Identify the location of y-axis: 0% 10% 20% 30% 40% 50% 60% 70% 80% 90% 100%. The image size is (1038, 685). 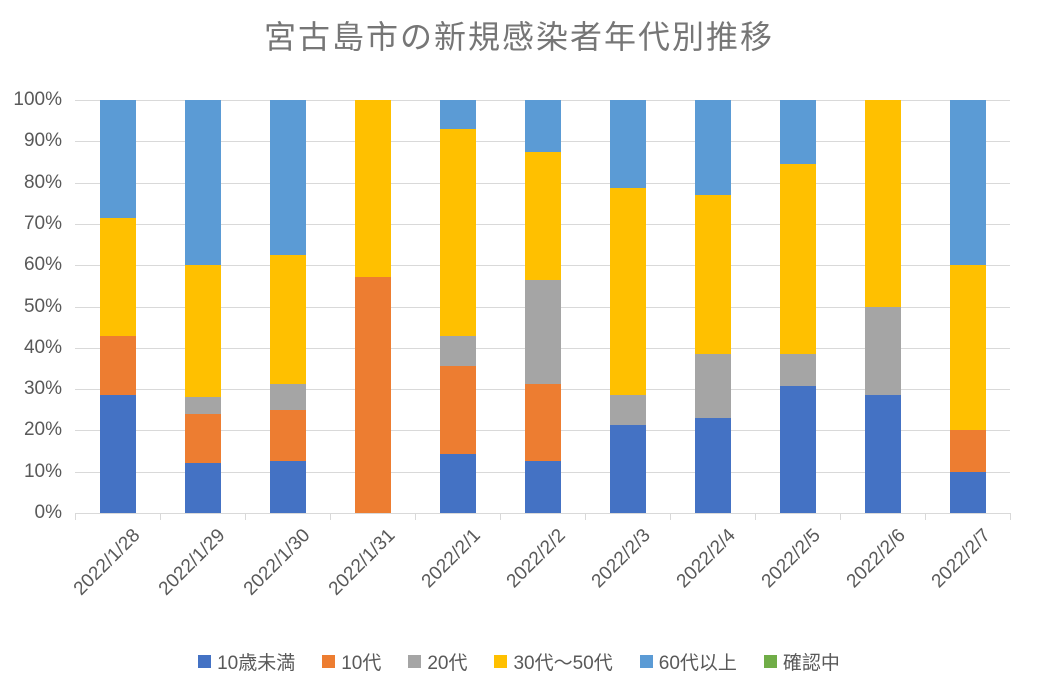
(31, 306).